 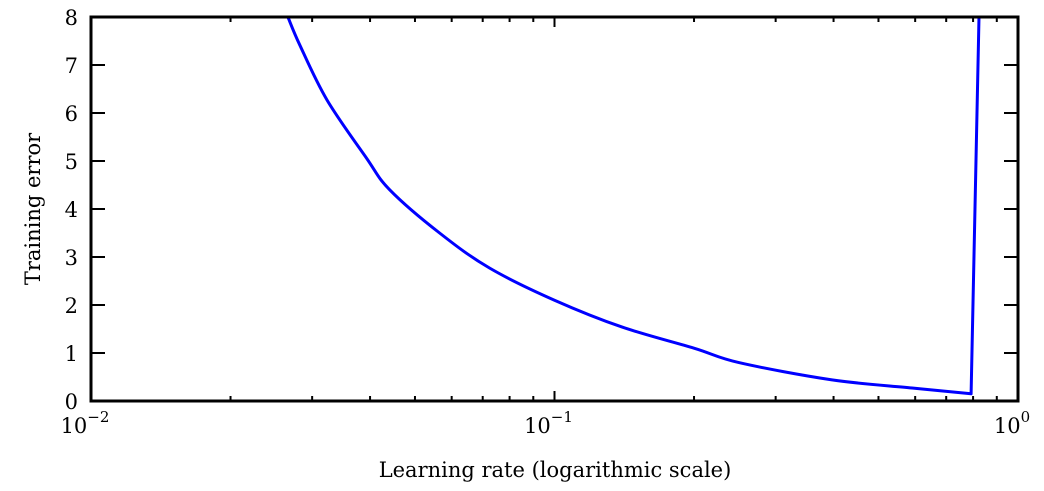 I want to click on y-tick-label: 2, so click(x=71, y=306).